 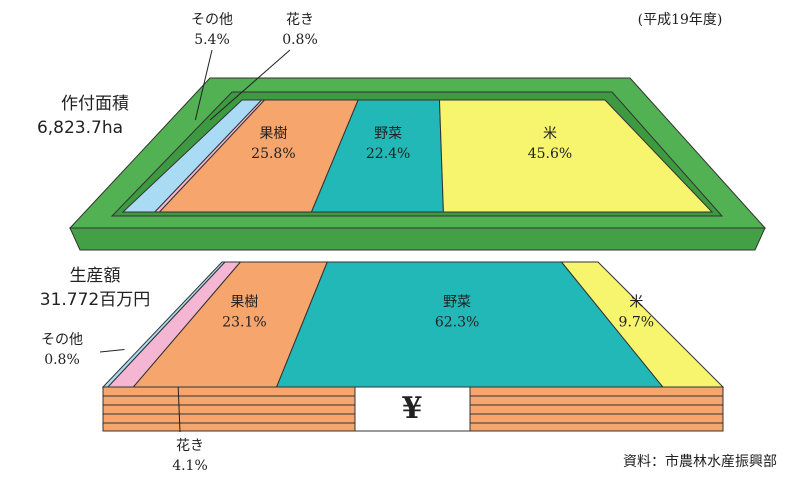 I want to click on segment-value: 25.8%, so click(x=273, y=154).